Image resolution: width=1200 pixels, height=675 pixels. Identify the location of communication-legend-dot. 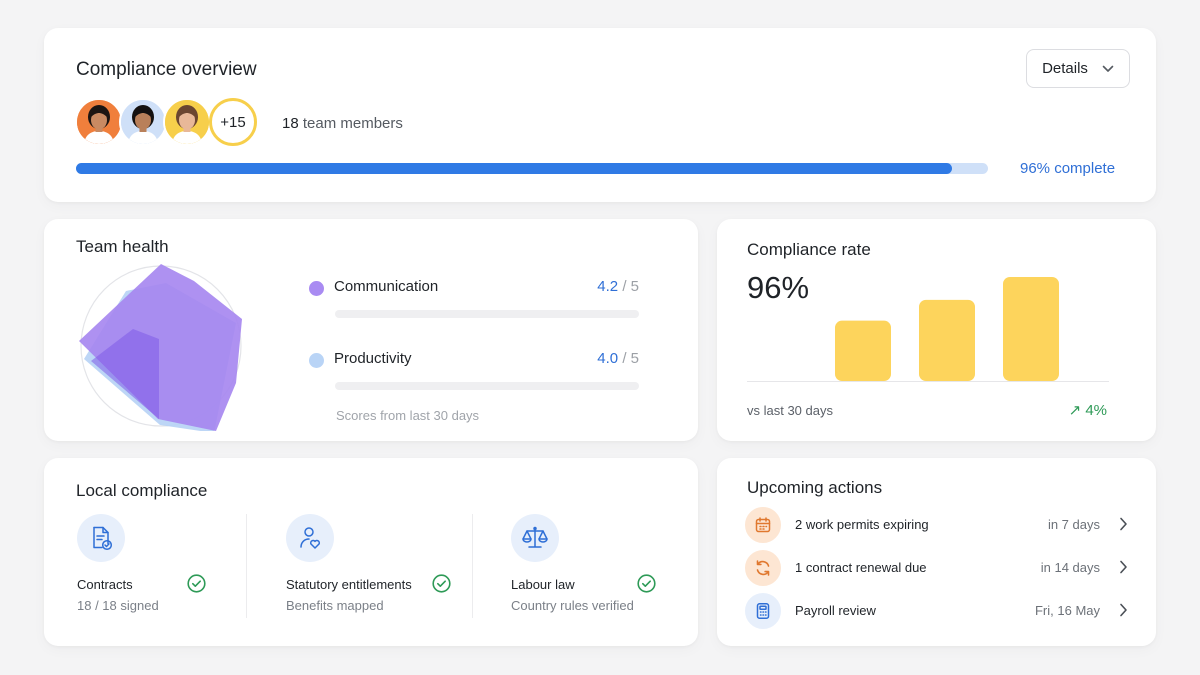
(316, 288).